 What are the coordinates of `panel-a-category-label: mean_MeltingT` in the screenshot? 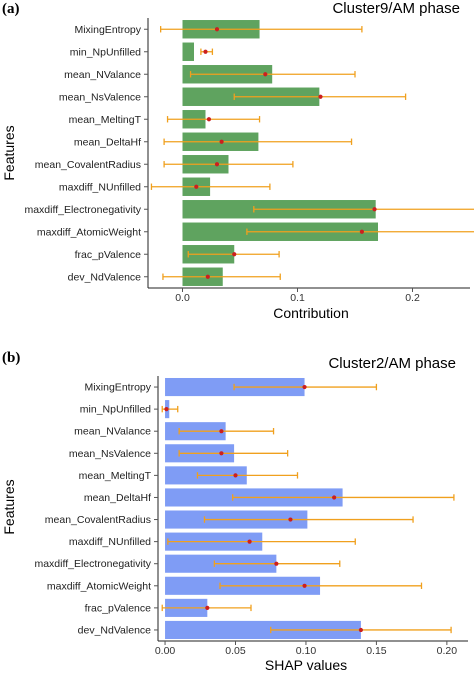 It's located at (105, 120).